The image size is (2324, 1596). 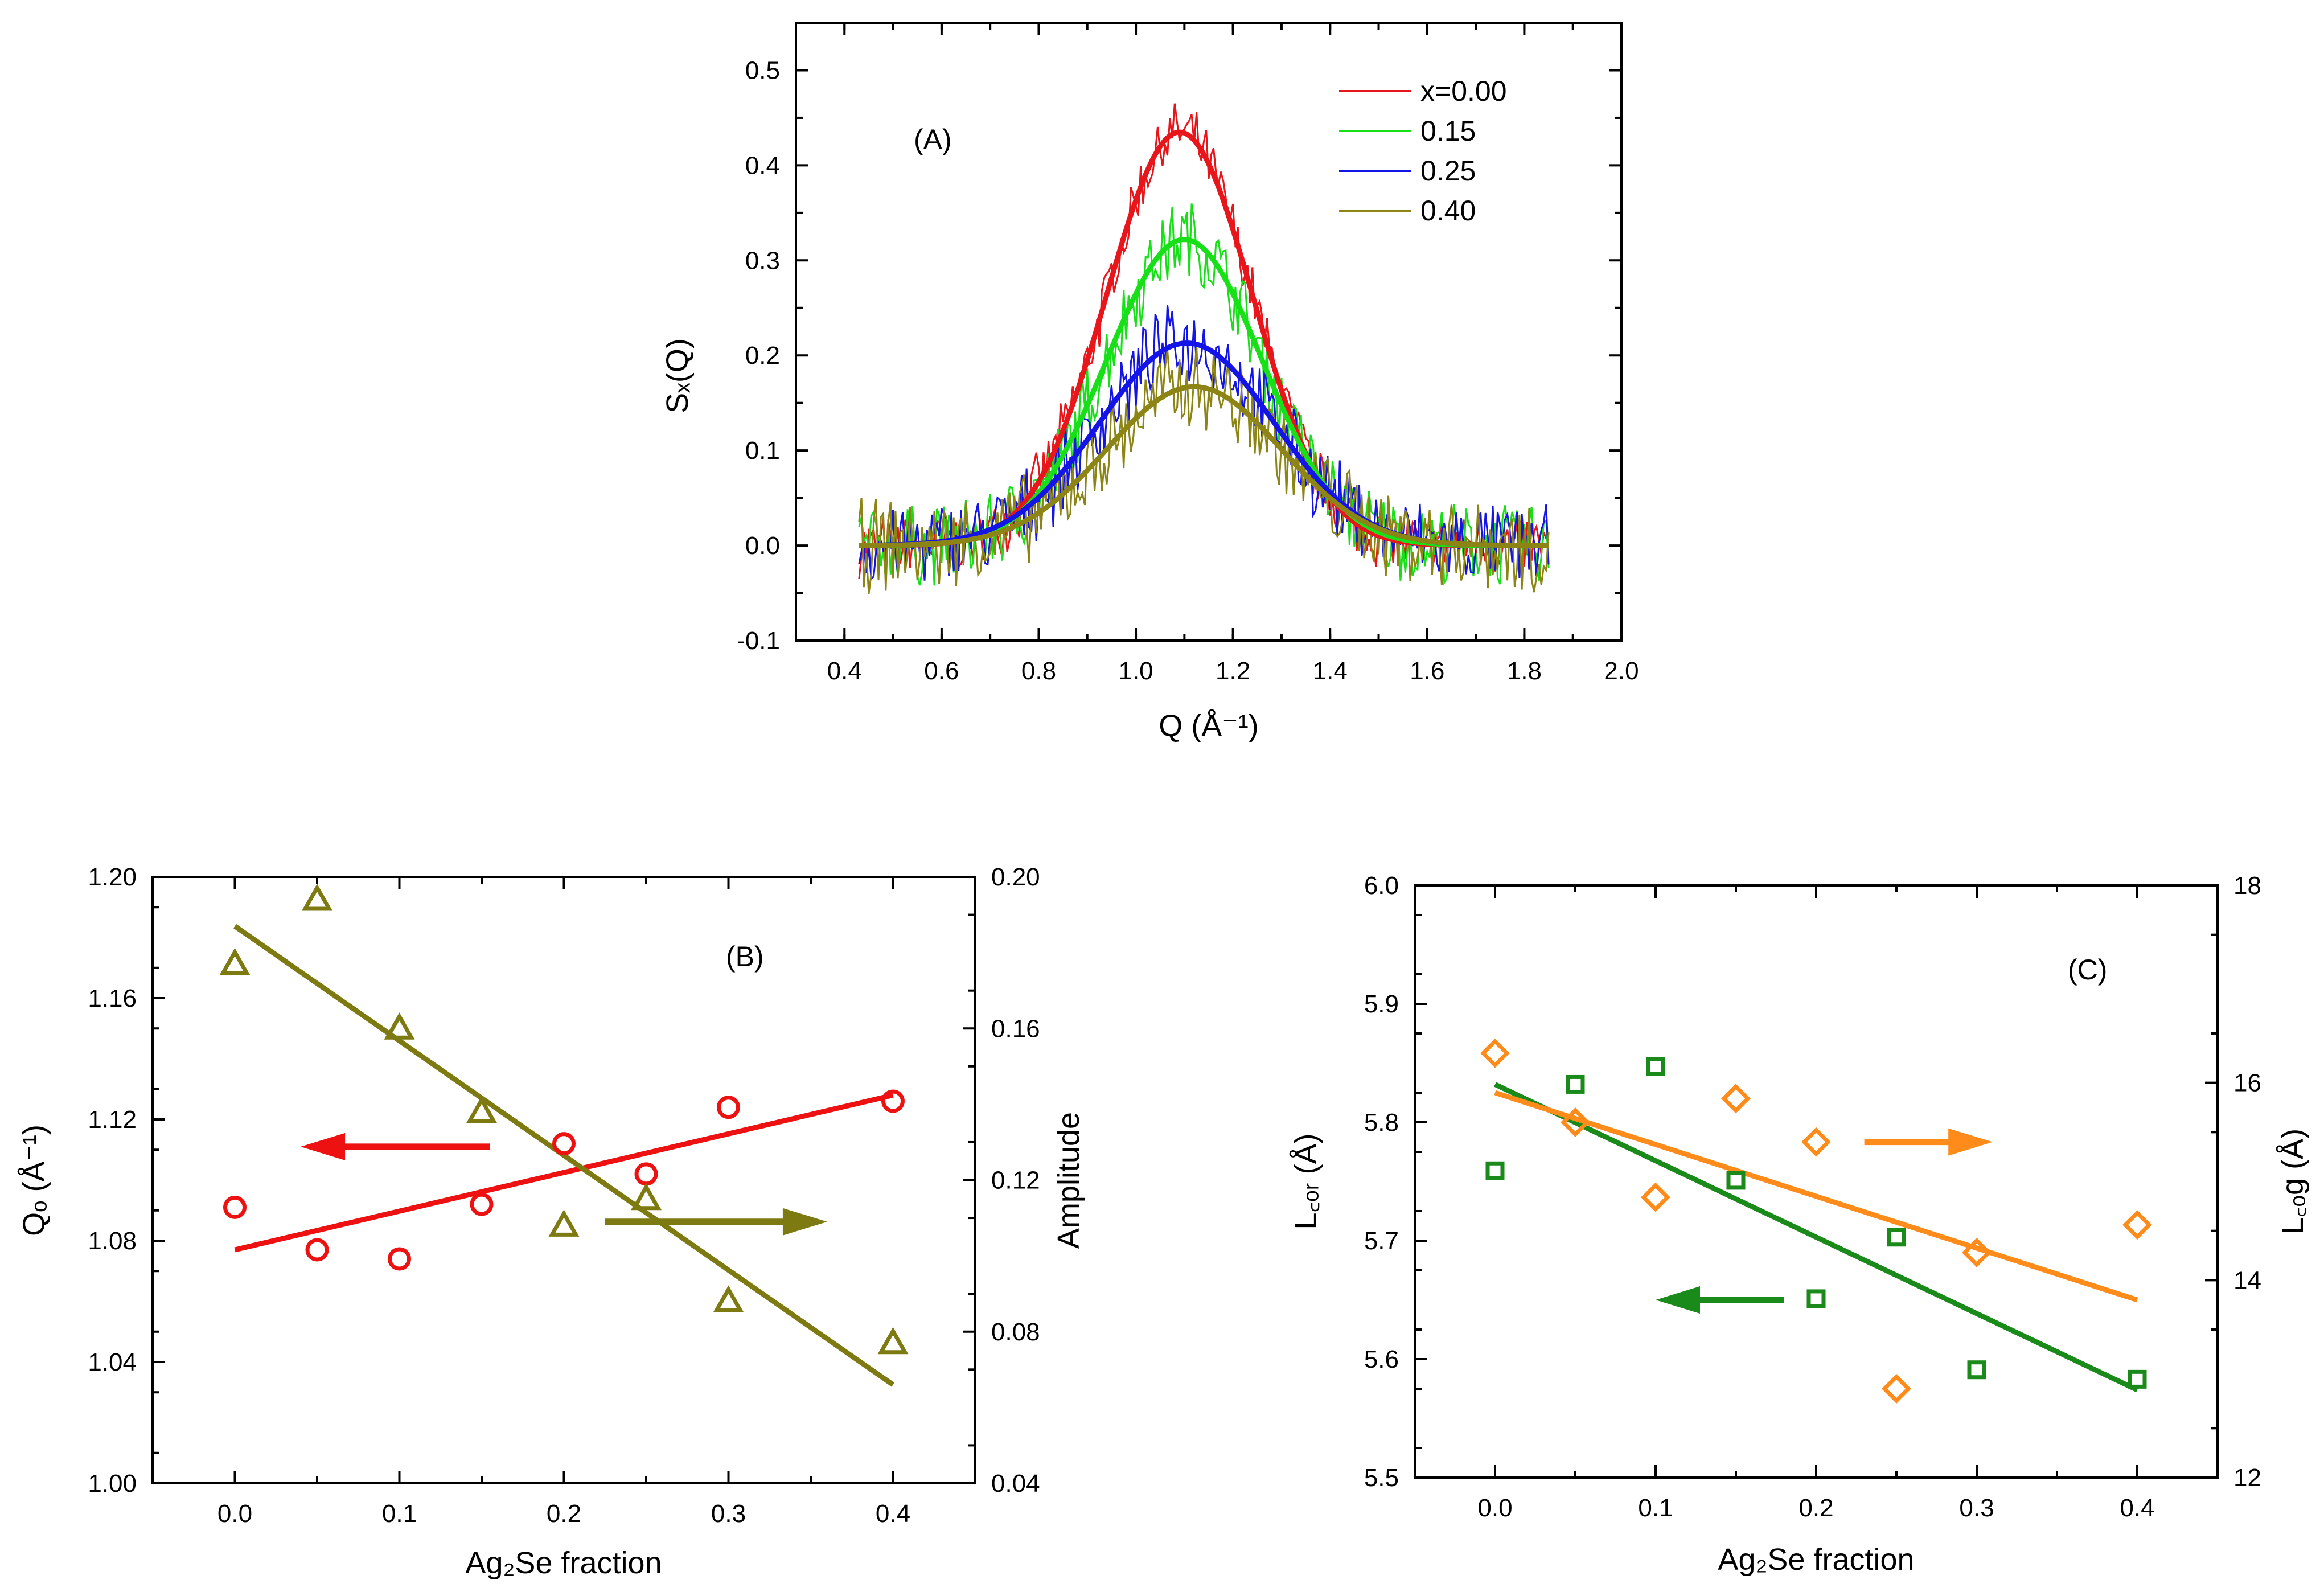 What do you see at coordinates (113, 1241) in the screenshot?
I see `left-y-tick-label: 1.08` at bounding box center [113, 1241].